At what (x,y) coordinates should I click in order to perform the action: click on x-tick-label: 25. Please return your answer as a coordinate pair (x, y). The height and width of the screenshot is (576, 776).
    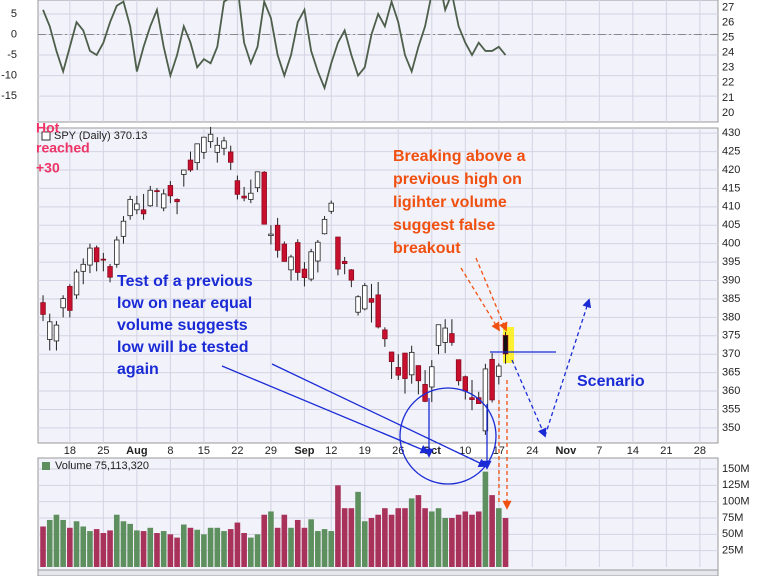
    Looking at the image, I should click on (103, 451).